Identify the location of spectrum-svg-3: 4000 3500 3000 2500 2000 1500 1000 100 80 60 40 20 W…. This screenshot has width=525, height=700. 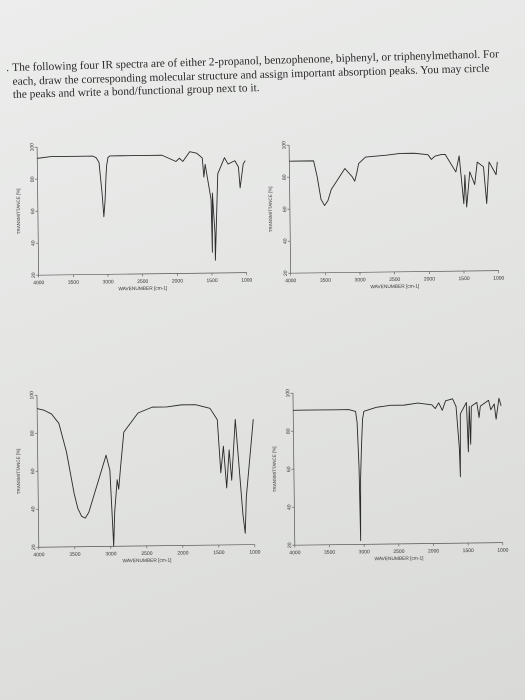
(138, 478).